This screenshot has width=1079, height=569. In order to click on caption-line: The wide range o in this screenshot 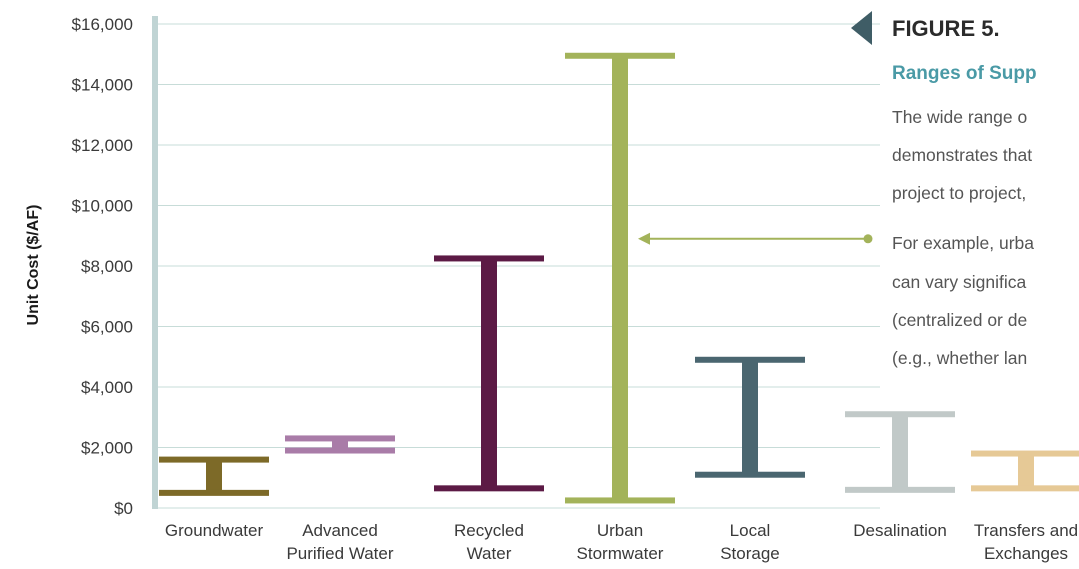, I will do `click(959, 117)`.